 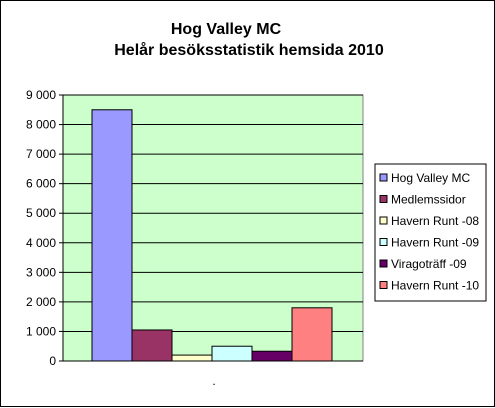 What do you see at coordinates (435, 243) in the screenshot?
I see `legend-entry: Havern Runt -09` at bounding box center [435, 243].